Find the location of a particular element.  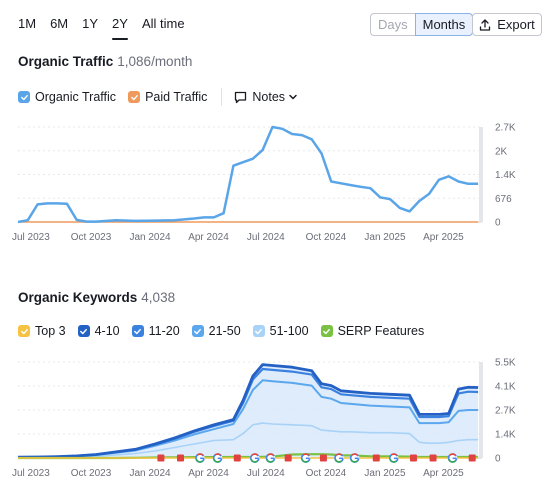

legend-label: Top 3 is located at coordinates (50, 331).